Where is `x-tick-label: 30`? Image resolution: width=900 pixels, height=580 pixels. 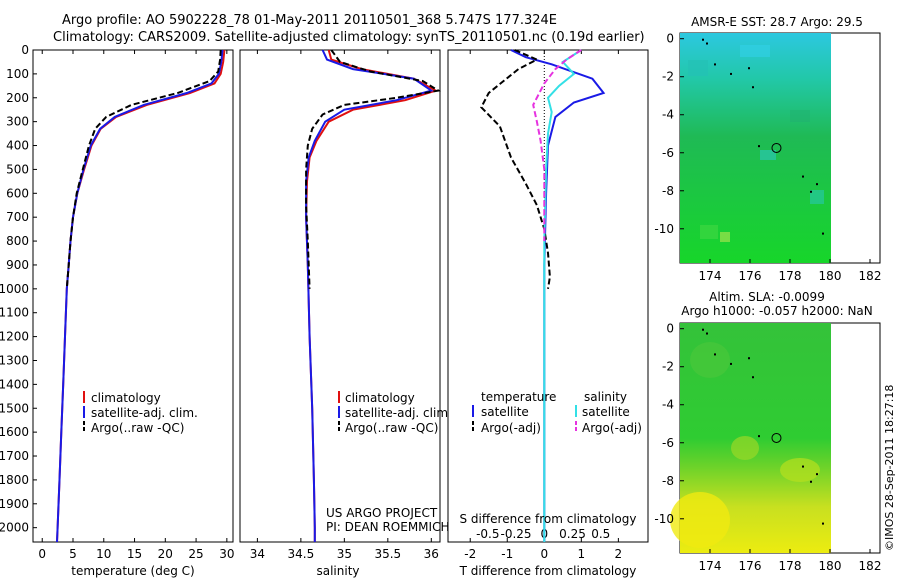
x-tick-label: 30 is located at coordinates (226, 554).